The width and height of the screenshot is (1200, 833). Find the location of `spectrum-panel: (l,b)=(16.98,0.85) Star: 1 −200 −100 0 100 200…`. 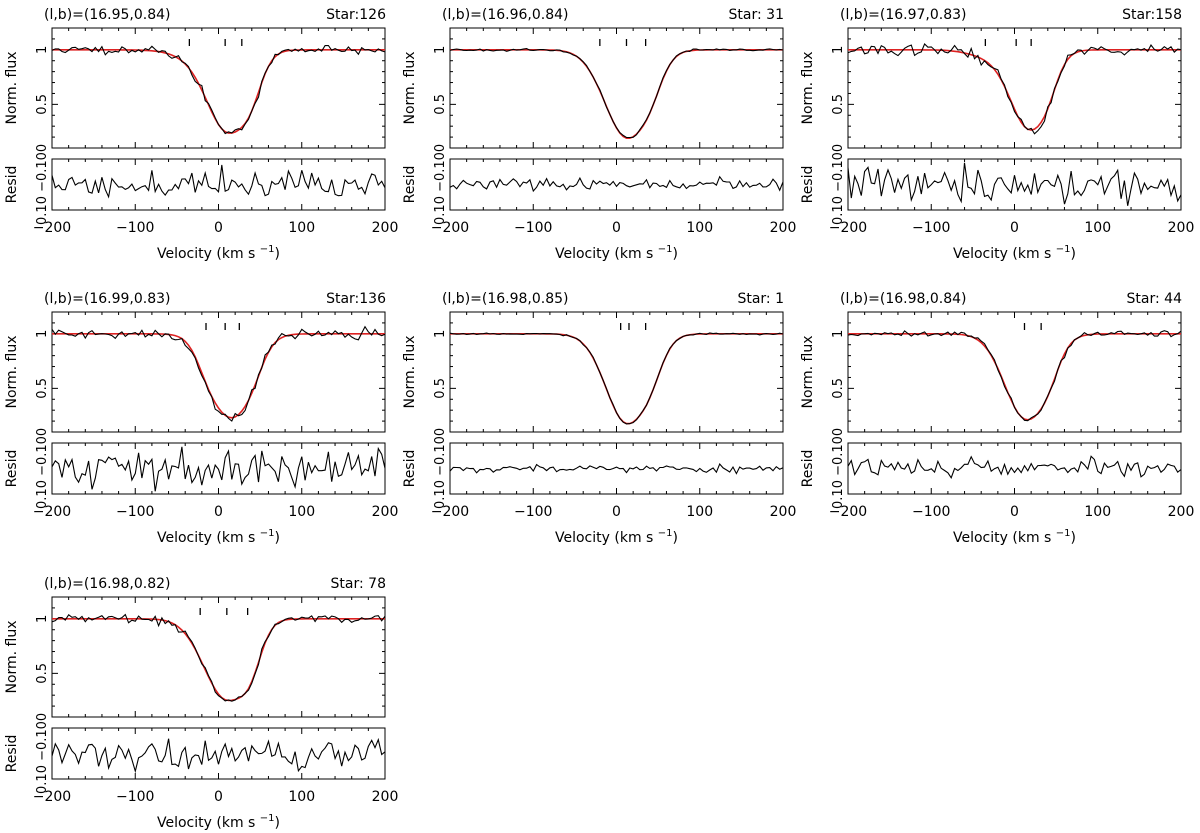

spectrum-panel: (l,b)=(16.98,0.85) Star: 1 −200 −100 0 100 200… is located at coordinates (599, 418).